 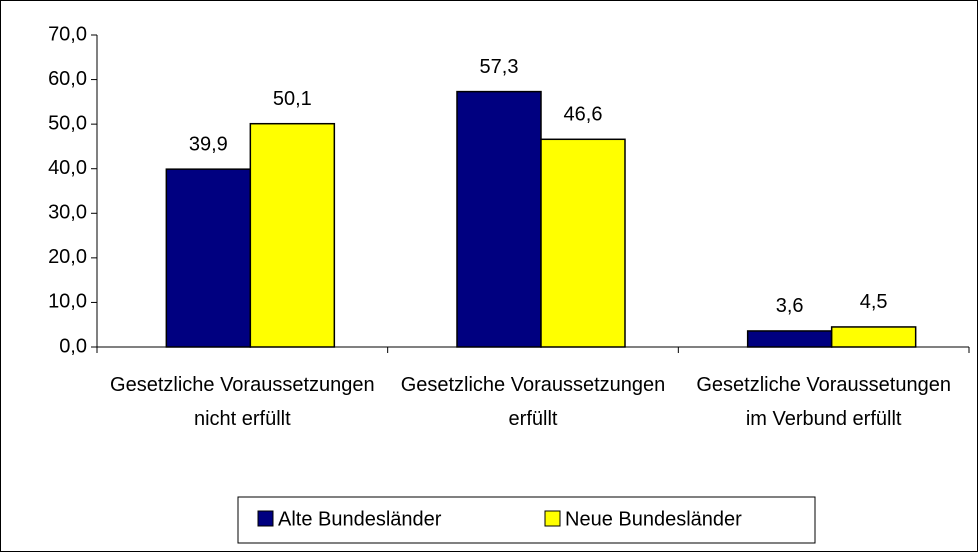 What do you see at coordinates (67, 302) in the screenshot?
I see `y-tick-label: 10,0` at bounding box center [67, 302].